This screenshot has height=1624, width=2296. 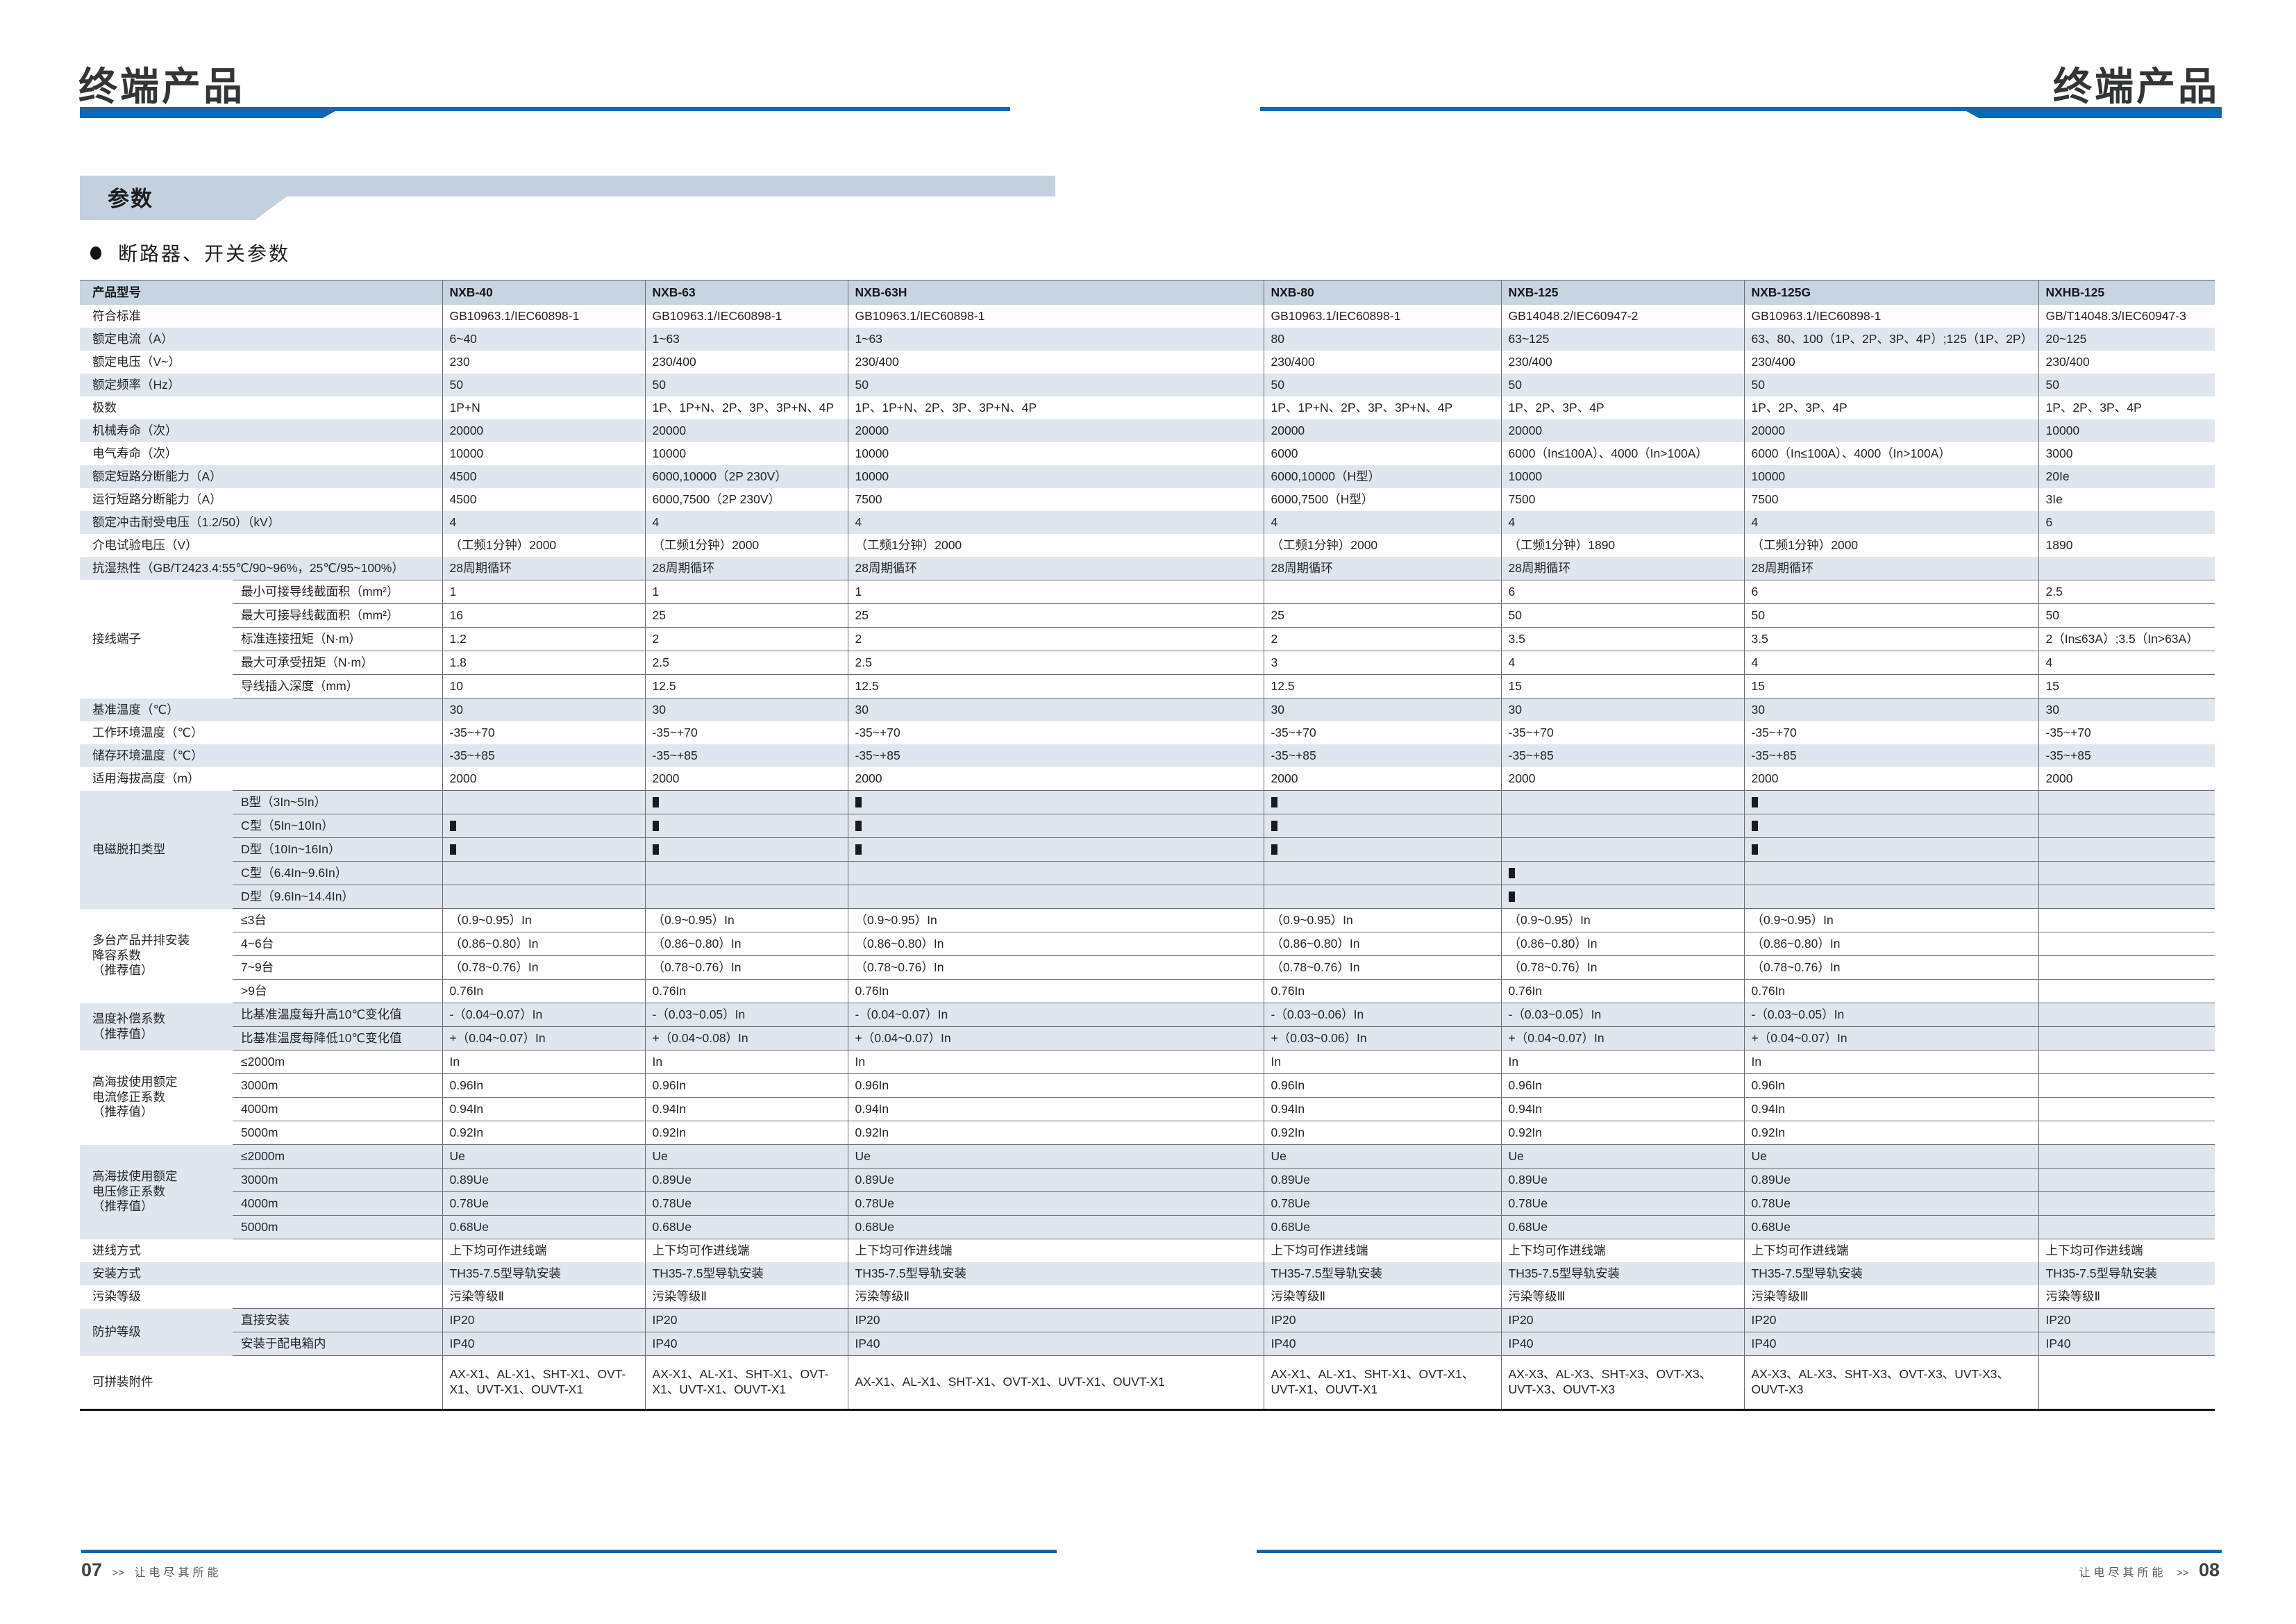 What do you see at coordinates (1055, 592) in the screenshot?
I see `cell-NXB-63H: 1` at bounding box center [1055, 592].